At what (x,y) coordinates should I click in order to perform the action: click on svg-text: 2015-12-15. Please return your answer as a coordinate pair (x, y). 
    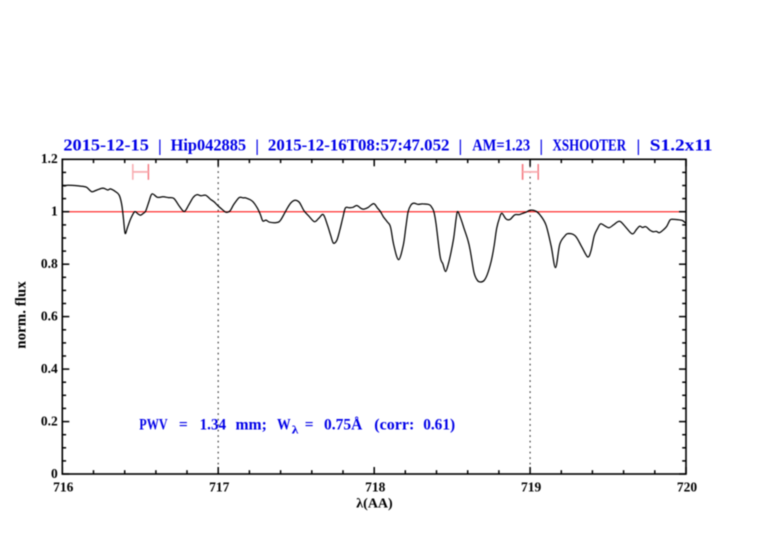
    Looking at the image, I should click on (105, 145).